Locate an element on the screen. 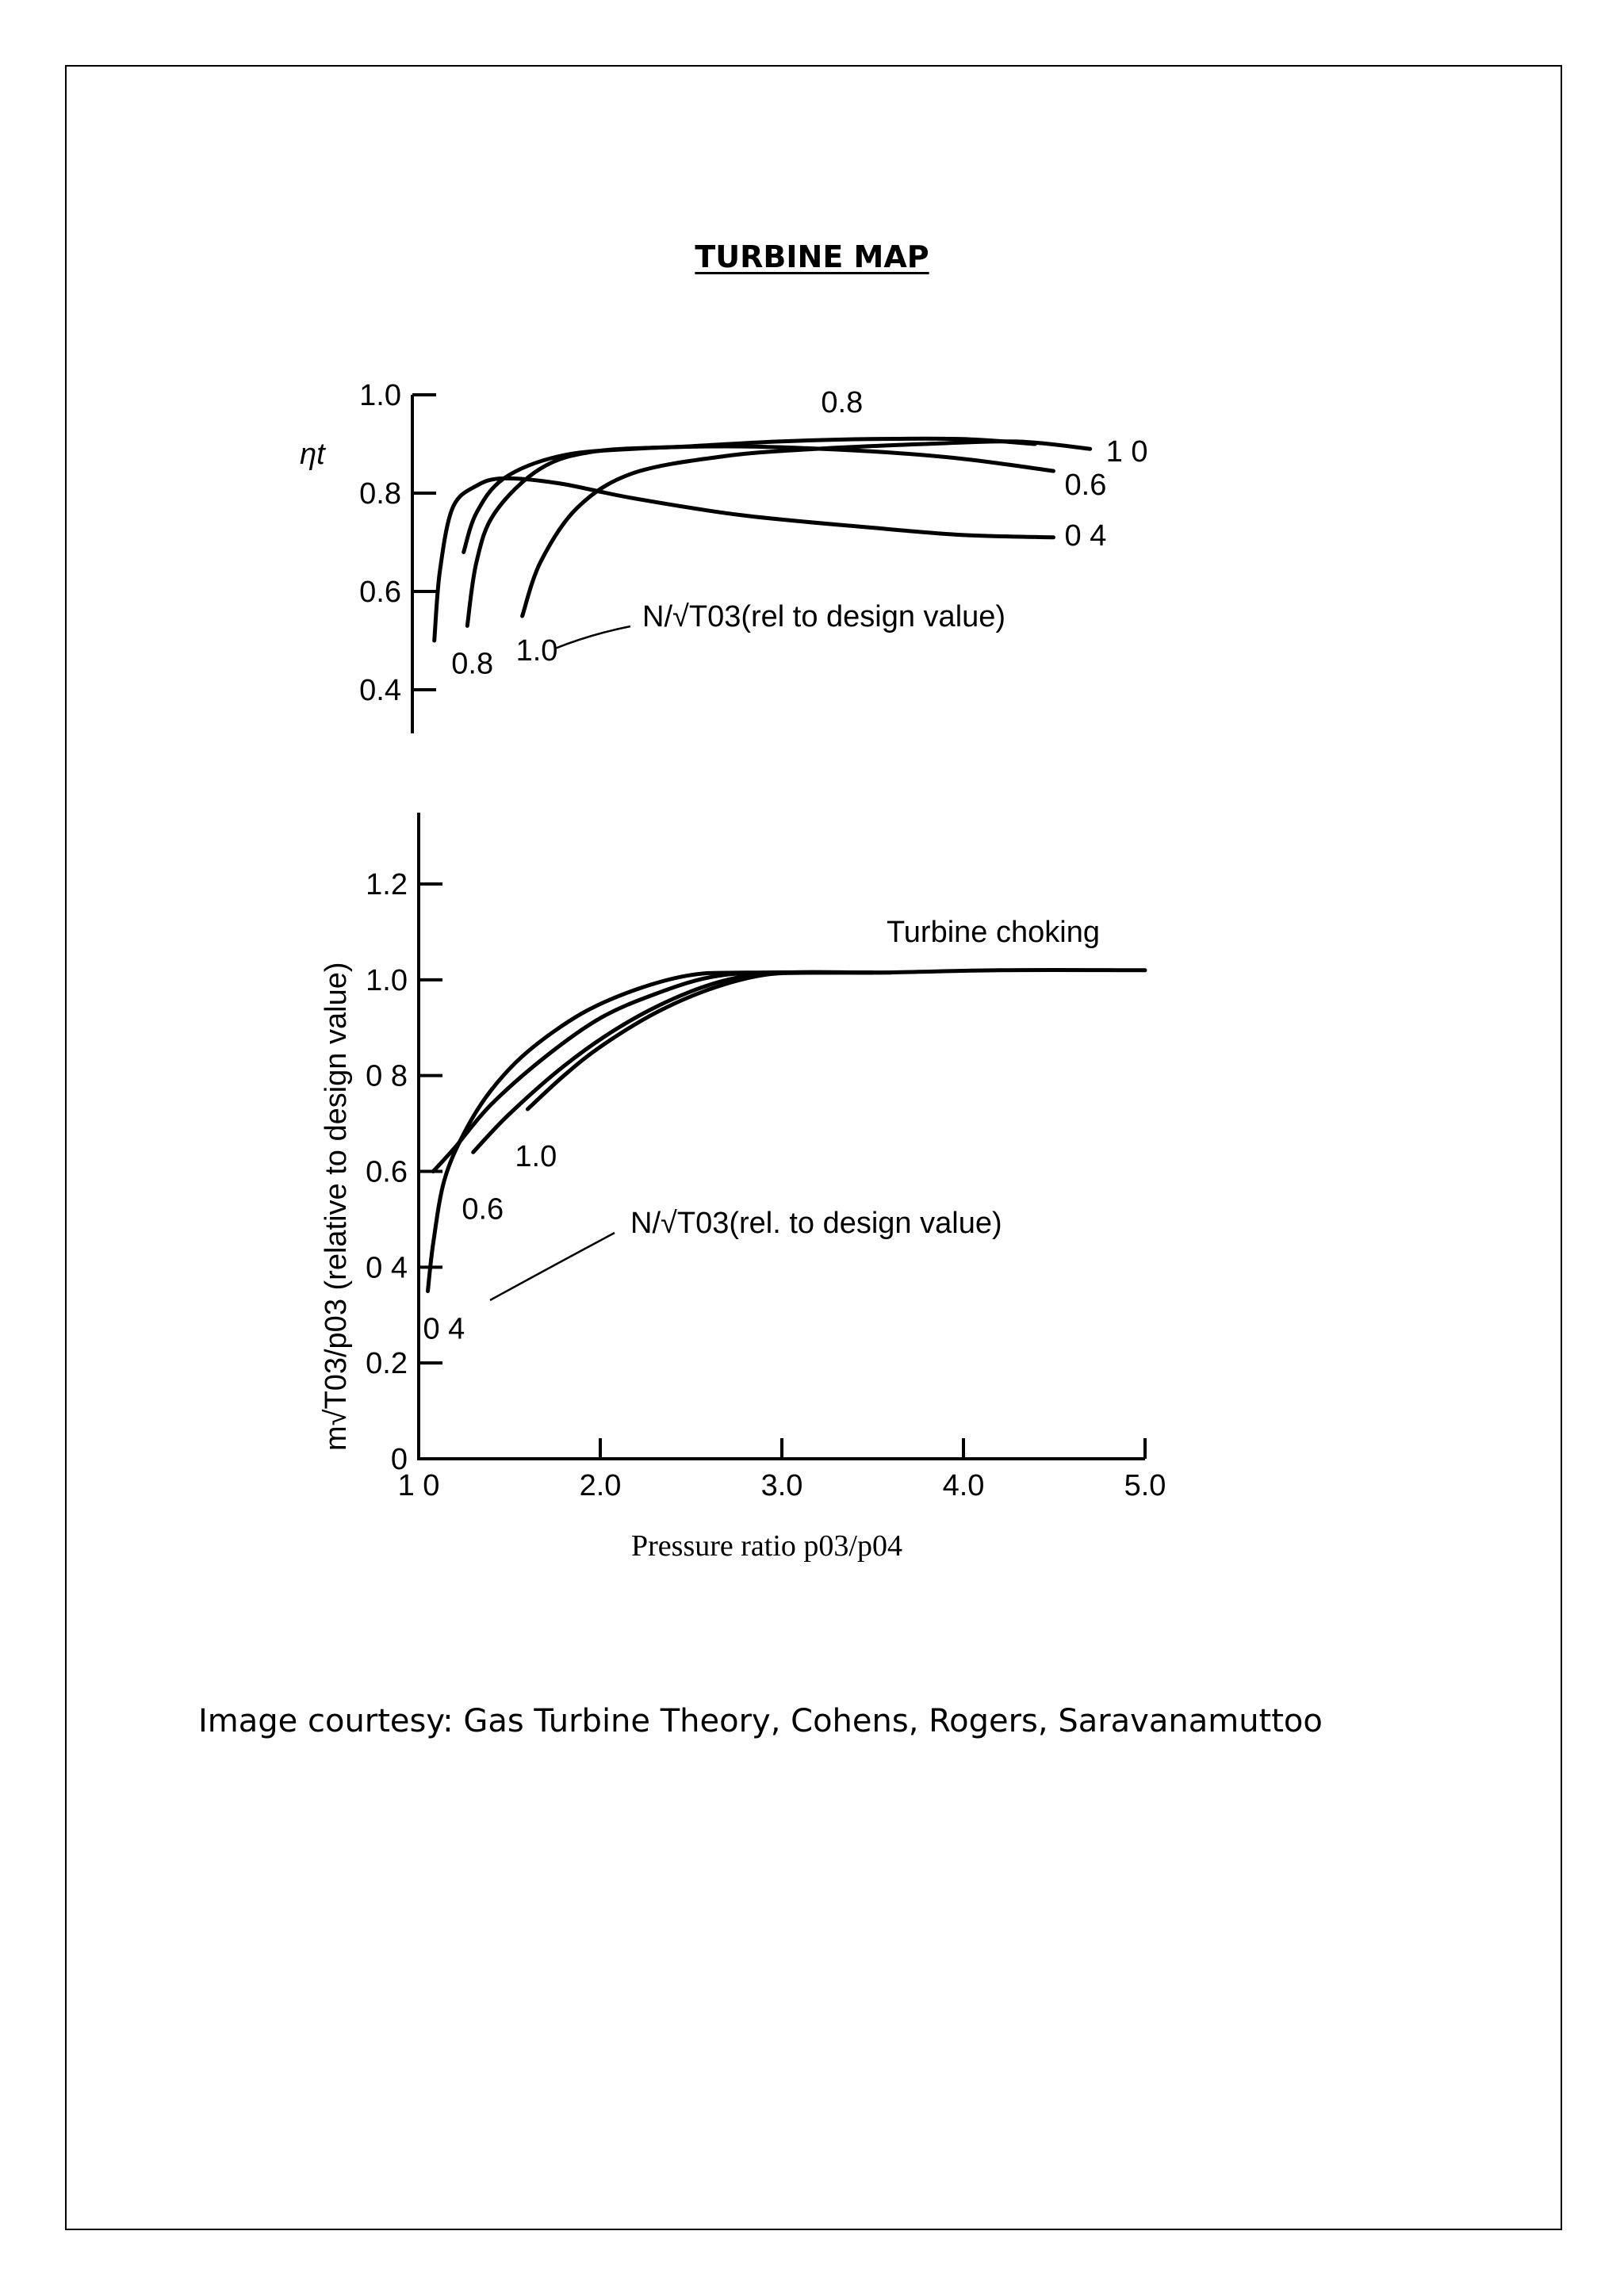  turbine-choking-annotation: Turbine choking is located at coordinates (994, 933).